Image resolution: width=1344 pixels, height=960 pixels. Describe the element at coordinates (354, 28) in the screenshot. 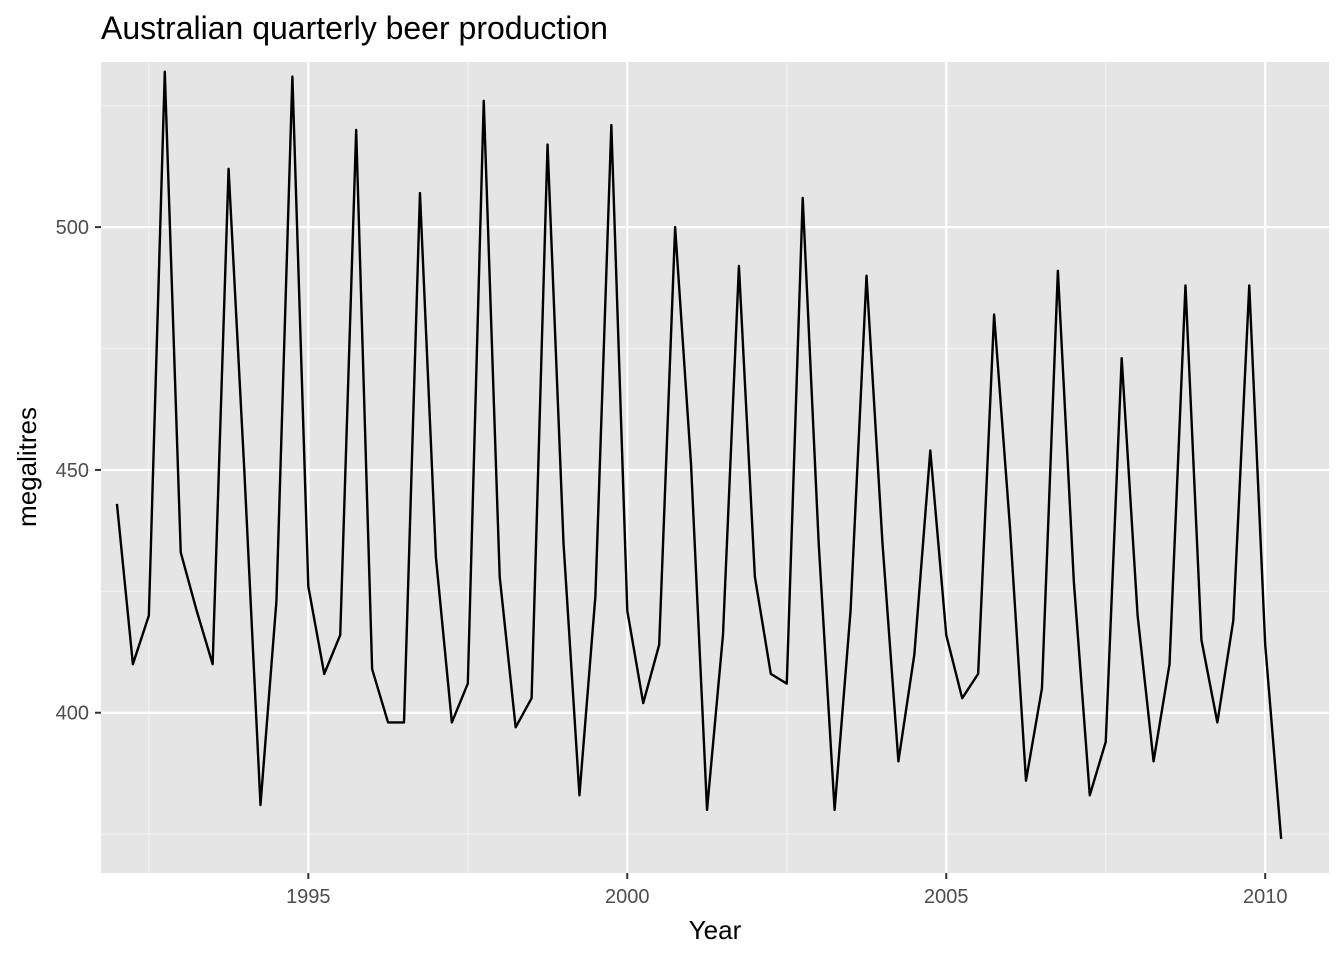

I see `chart-title: Australian quarterly beer production` at that location.